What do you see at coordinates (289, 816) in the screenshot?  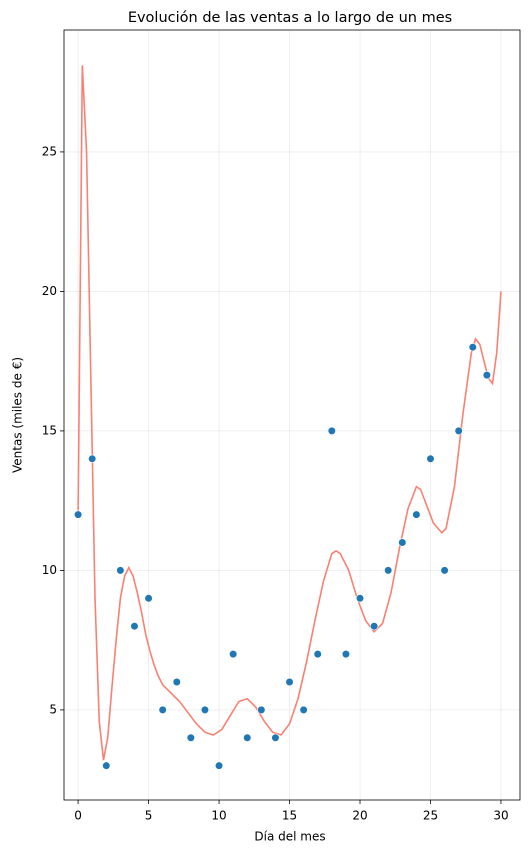 I see `x-tick-label: 15` at bounding box center [289, 816].